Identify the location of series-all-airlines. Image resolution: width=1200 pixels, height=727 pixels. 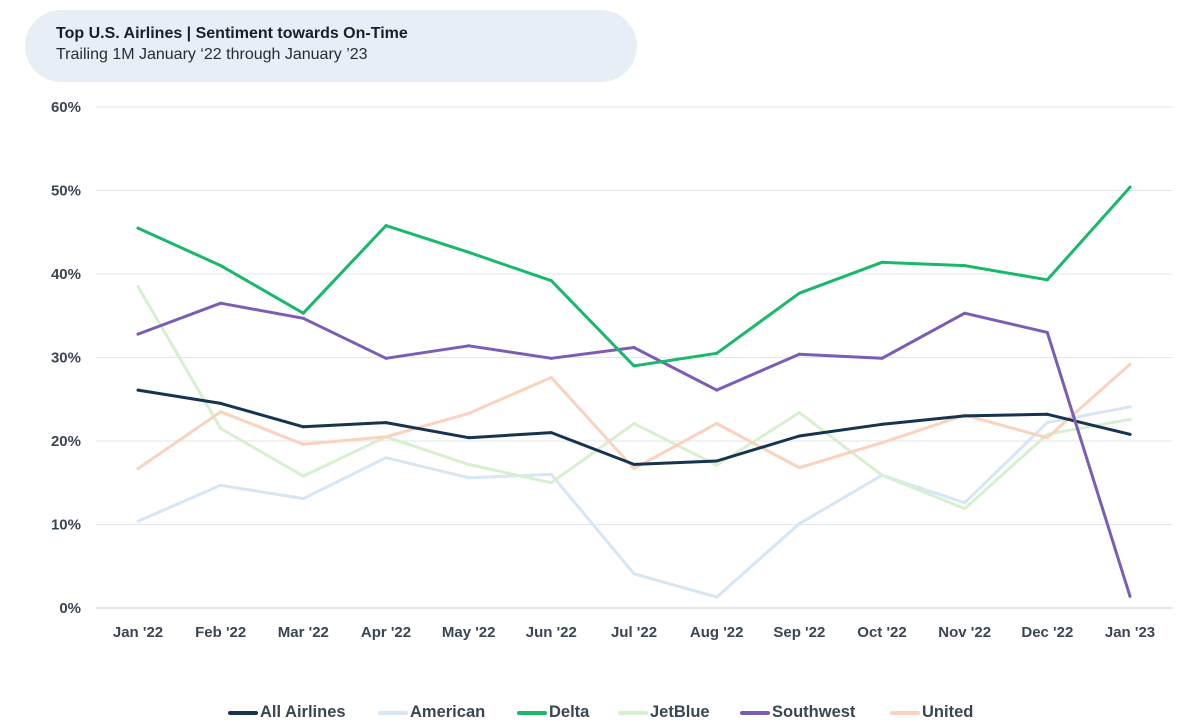
(634, 427).